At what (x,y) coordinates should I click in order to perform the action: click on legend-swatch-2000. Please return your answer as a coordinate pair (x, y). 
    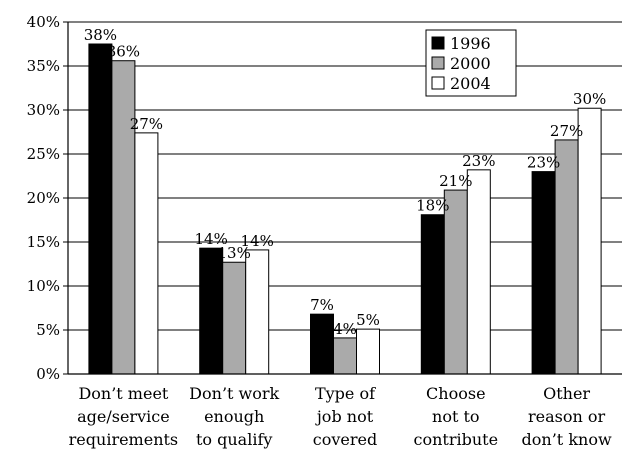
    Looking at the image, I should click on (438, 63).